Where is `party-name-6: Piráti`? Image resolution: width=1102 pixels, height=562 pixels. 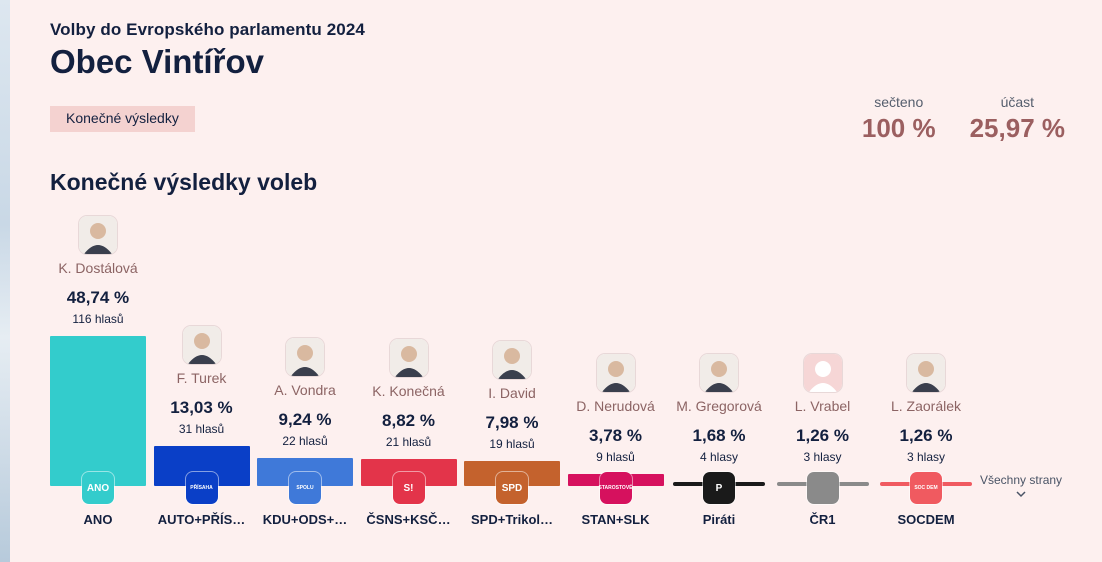 party-name-6: Piráti is located at coordinates (719, 519).